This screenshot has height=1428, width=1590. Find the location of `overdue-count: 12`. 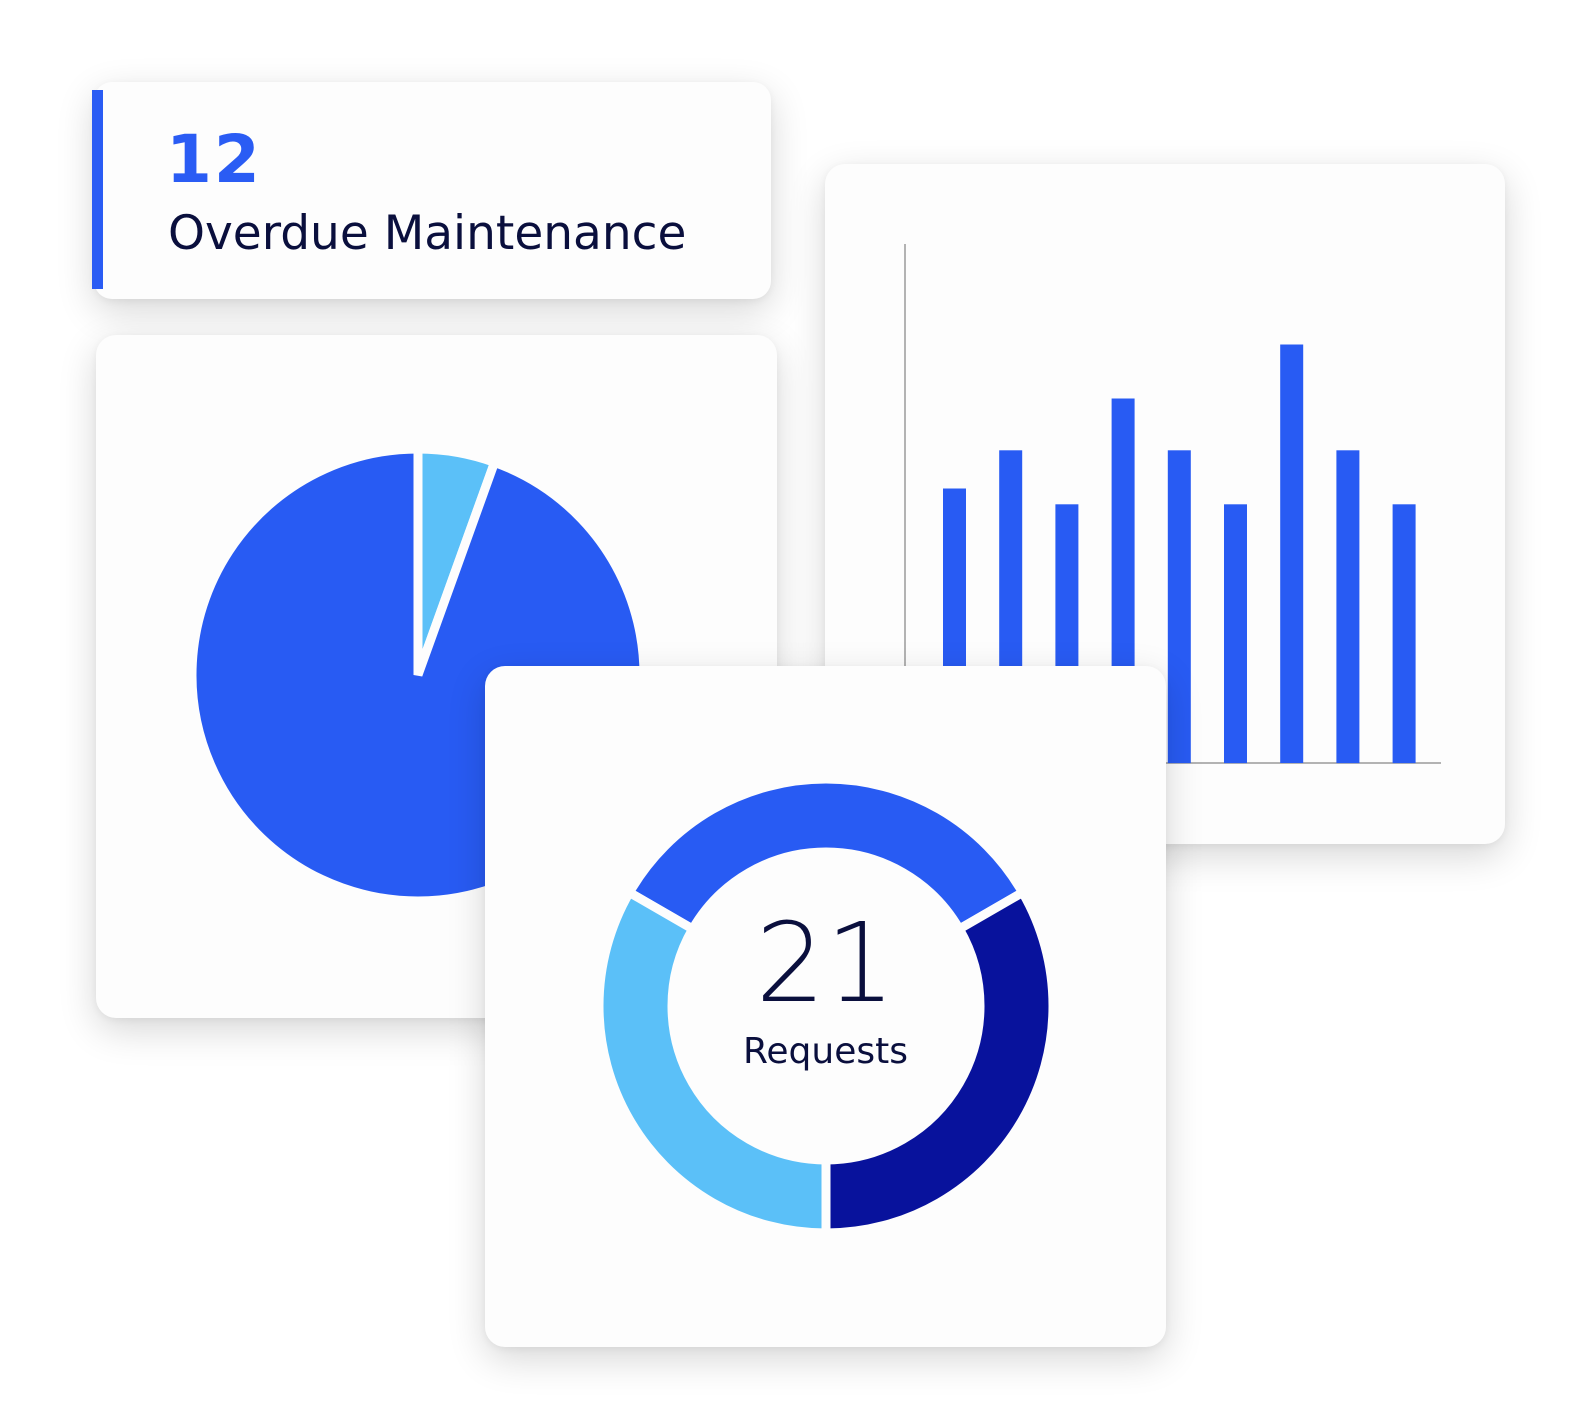

overdue-count: 12 is located at coordinates (214, 159).